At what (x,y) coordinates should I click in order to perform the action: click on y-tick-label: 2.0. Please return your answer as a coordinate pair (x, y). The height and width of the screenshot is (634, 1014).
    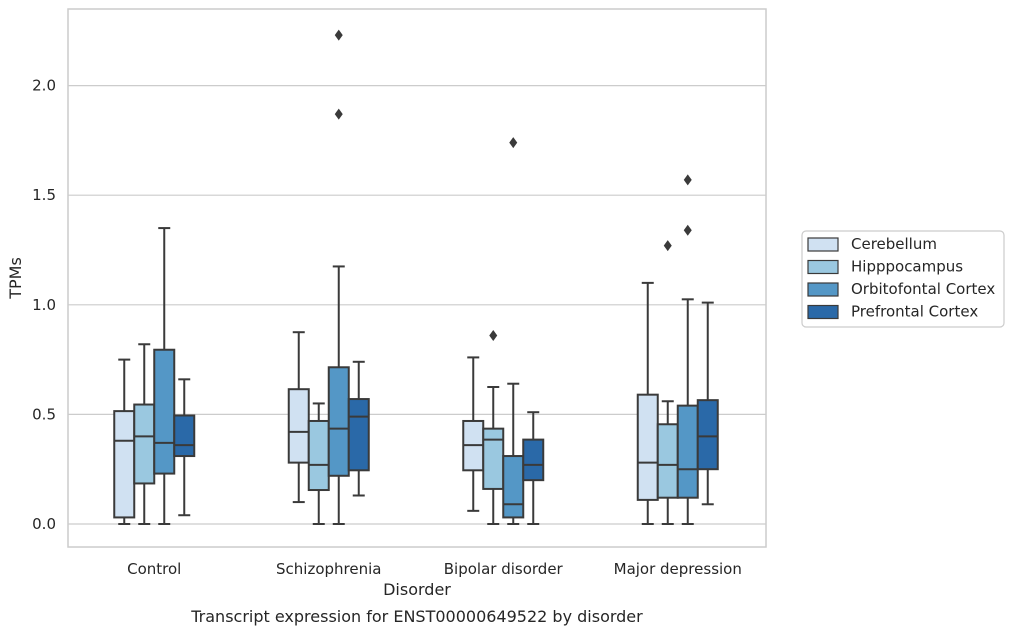
    Looking at the image, I should click on (44, 86).